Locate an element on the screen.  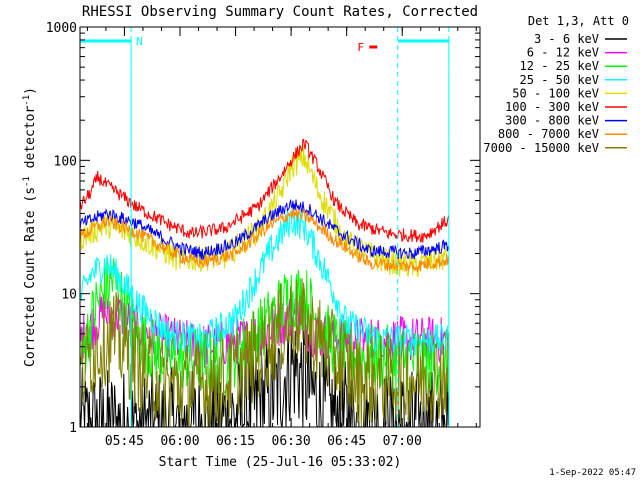
legend-label-7: 800 - 7000 keV is located at coordinates (548, 134).